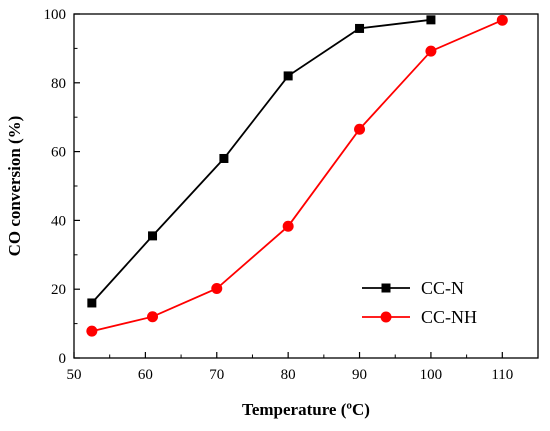  Describe the element at coordinates (74, 375) in the screenshot. I see `x-tick-label: 50` at that location.